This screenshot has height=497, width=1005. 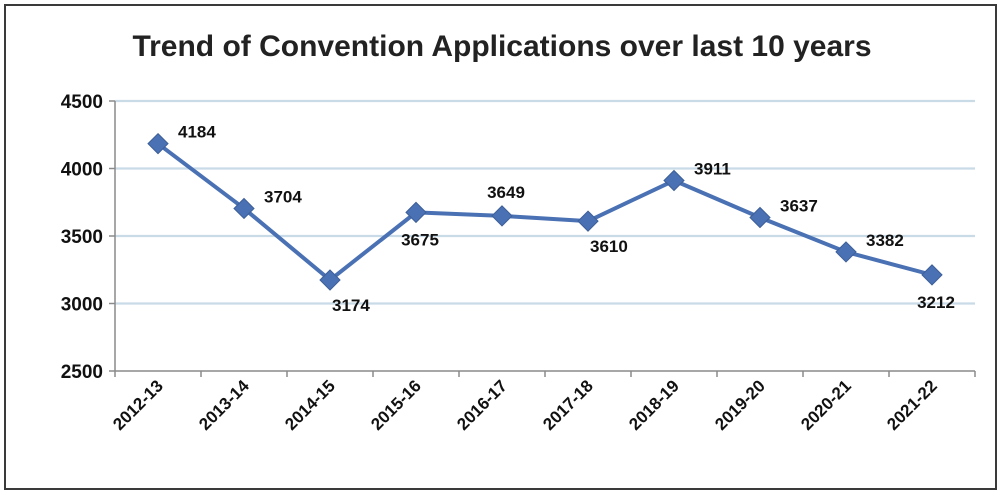 What do you see at coordinates (420, 239) in the screenshot?
I see `data-label: 3675` at bounding box center [420, 239].